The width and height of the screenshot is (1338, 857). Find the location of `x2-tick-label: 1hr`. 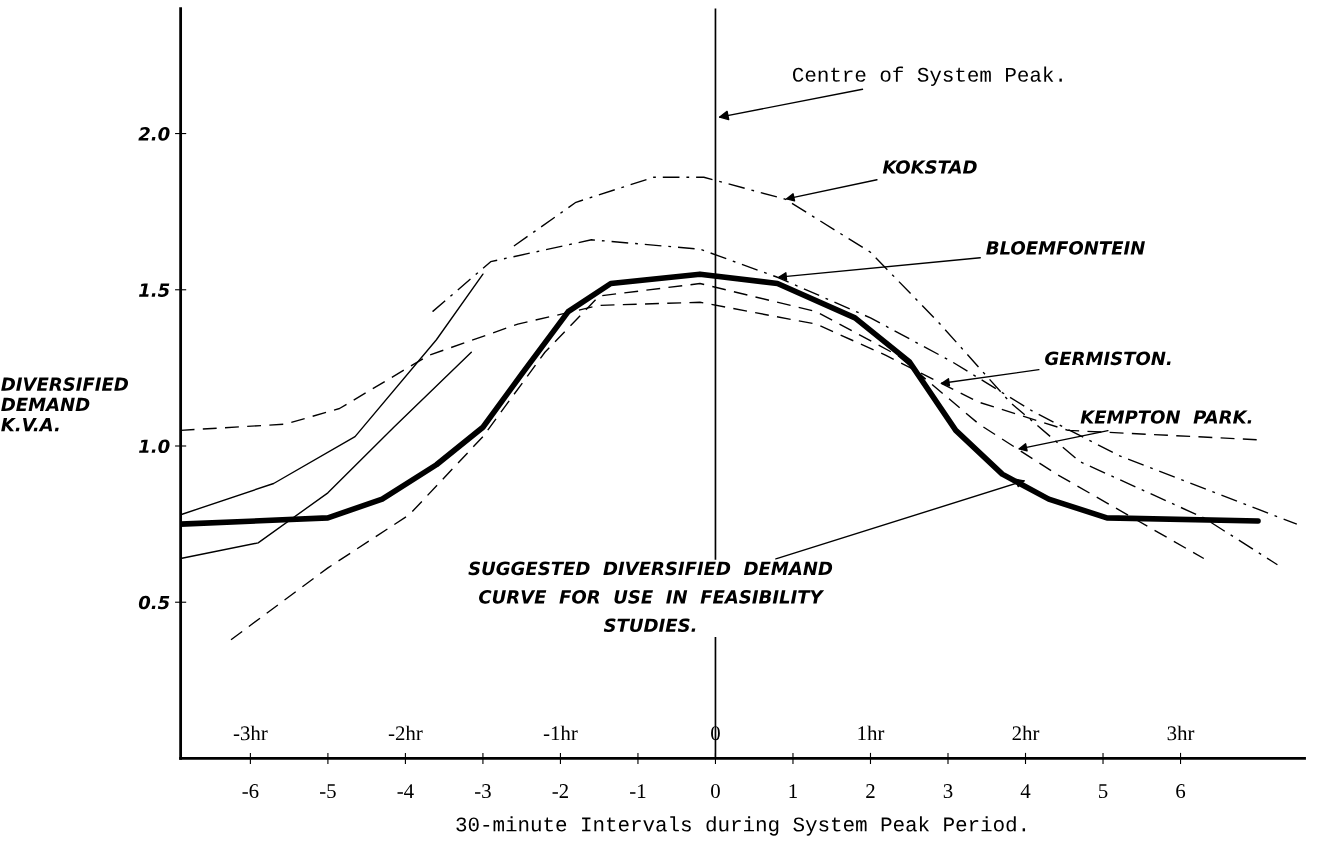

x2-tick-label: 1hr is located at coordinates (871, 733).